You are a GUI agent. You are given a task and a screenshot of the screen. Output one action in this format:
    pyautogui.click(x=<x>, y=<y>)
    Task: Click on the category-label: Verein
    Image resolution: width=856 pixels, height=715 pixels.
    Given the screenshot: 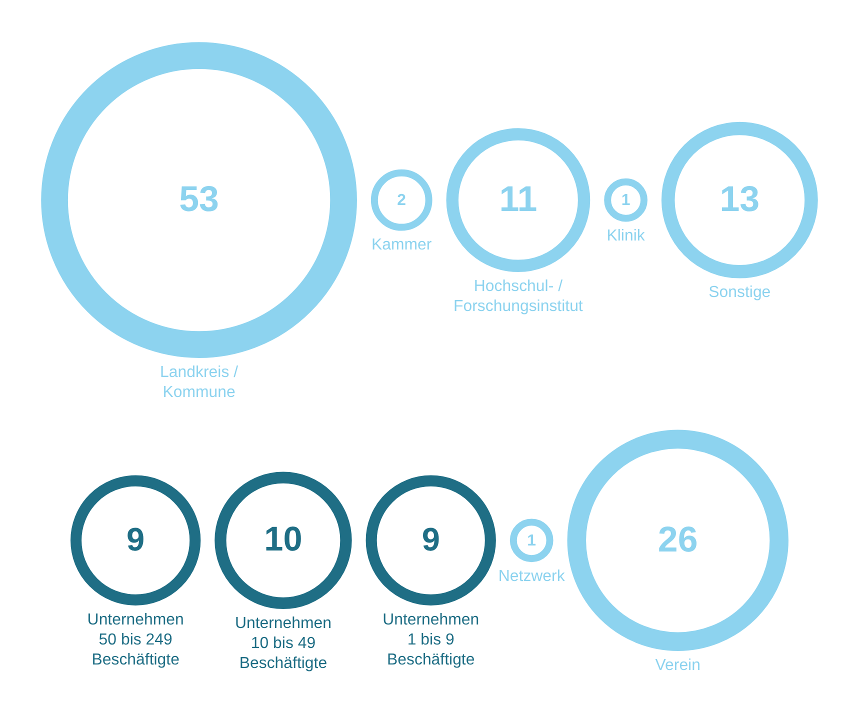 What is the action you would take?
    pyautogui.click(x=677, y=665)
    